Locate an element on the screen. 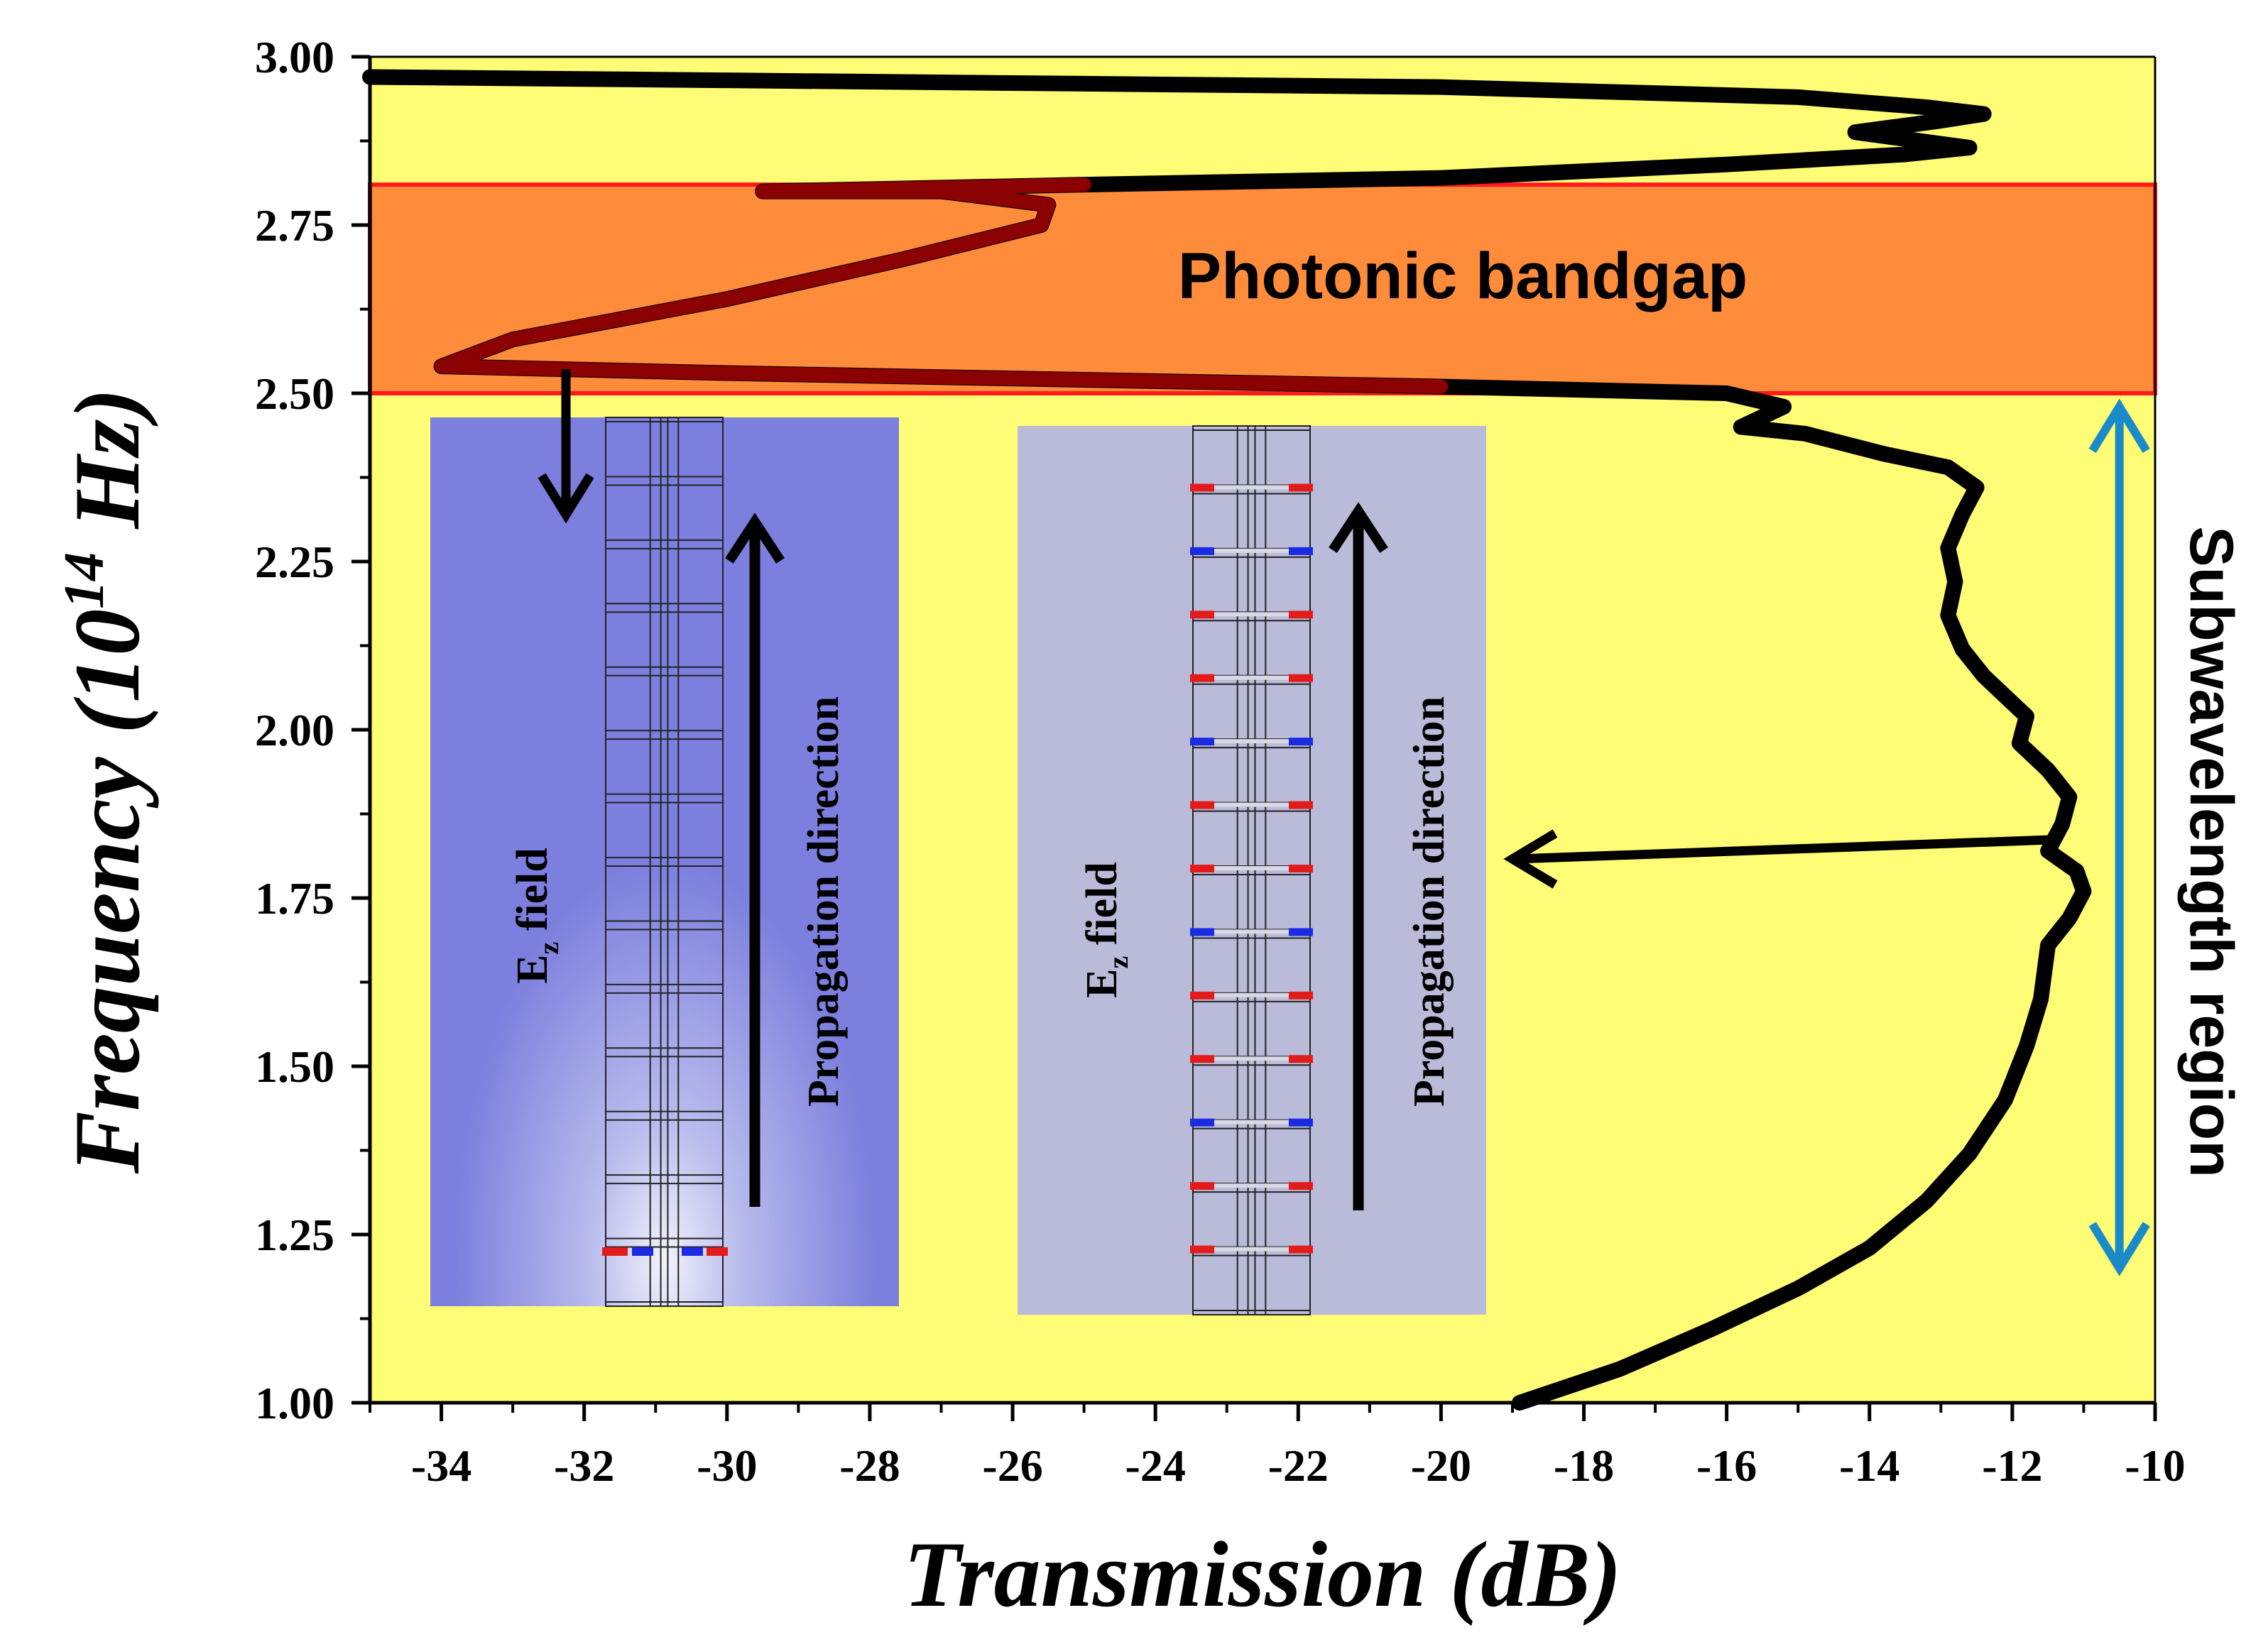  curve-to-inset-arrow is located at coordinates (1783, 849).